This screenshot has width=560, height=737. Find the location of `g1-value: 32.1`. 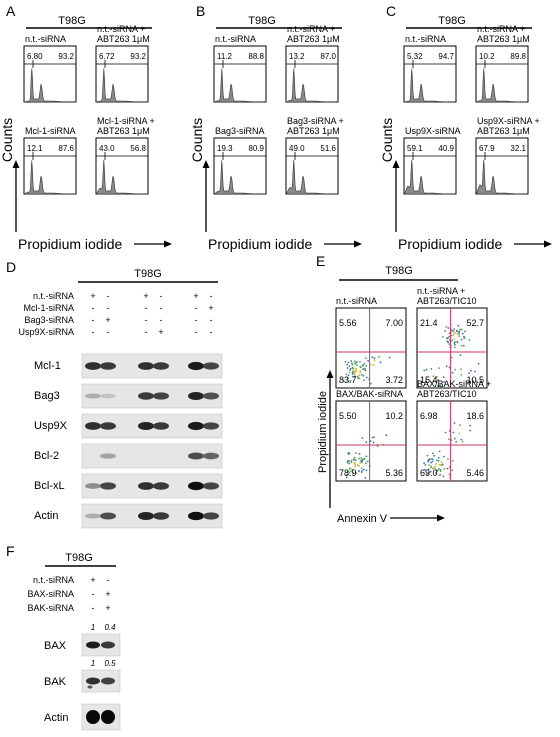

g1-value: 32.1 is located at coordinates (518, 148).